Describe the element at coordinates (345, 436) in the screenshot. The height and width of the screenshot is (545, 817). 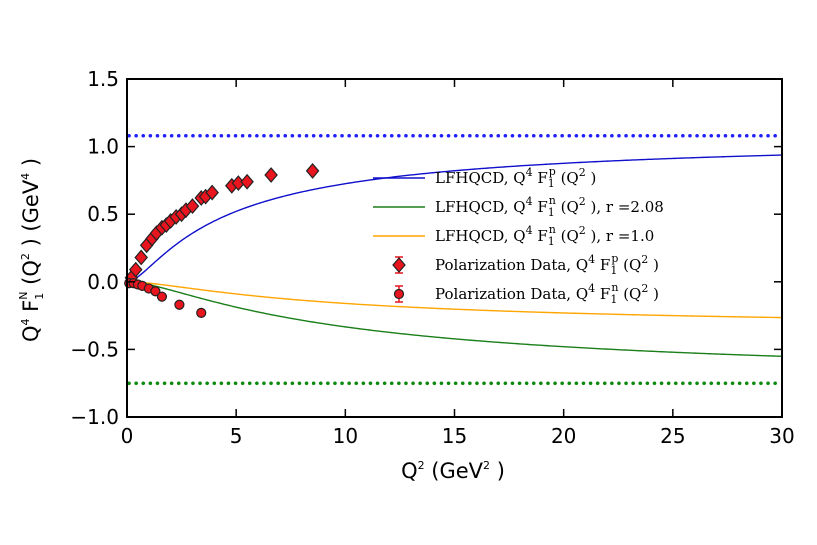
I see `x-tick-label: 10` at that location.